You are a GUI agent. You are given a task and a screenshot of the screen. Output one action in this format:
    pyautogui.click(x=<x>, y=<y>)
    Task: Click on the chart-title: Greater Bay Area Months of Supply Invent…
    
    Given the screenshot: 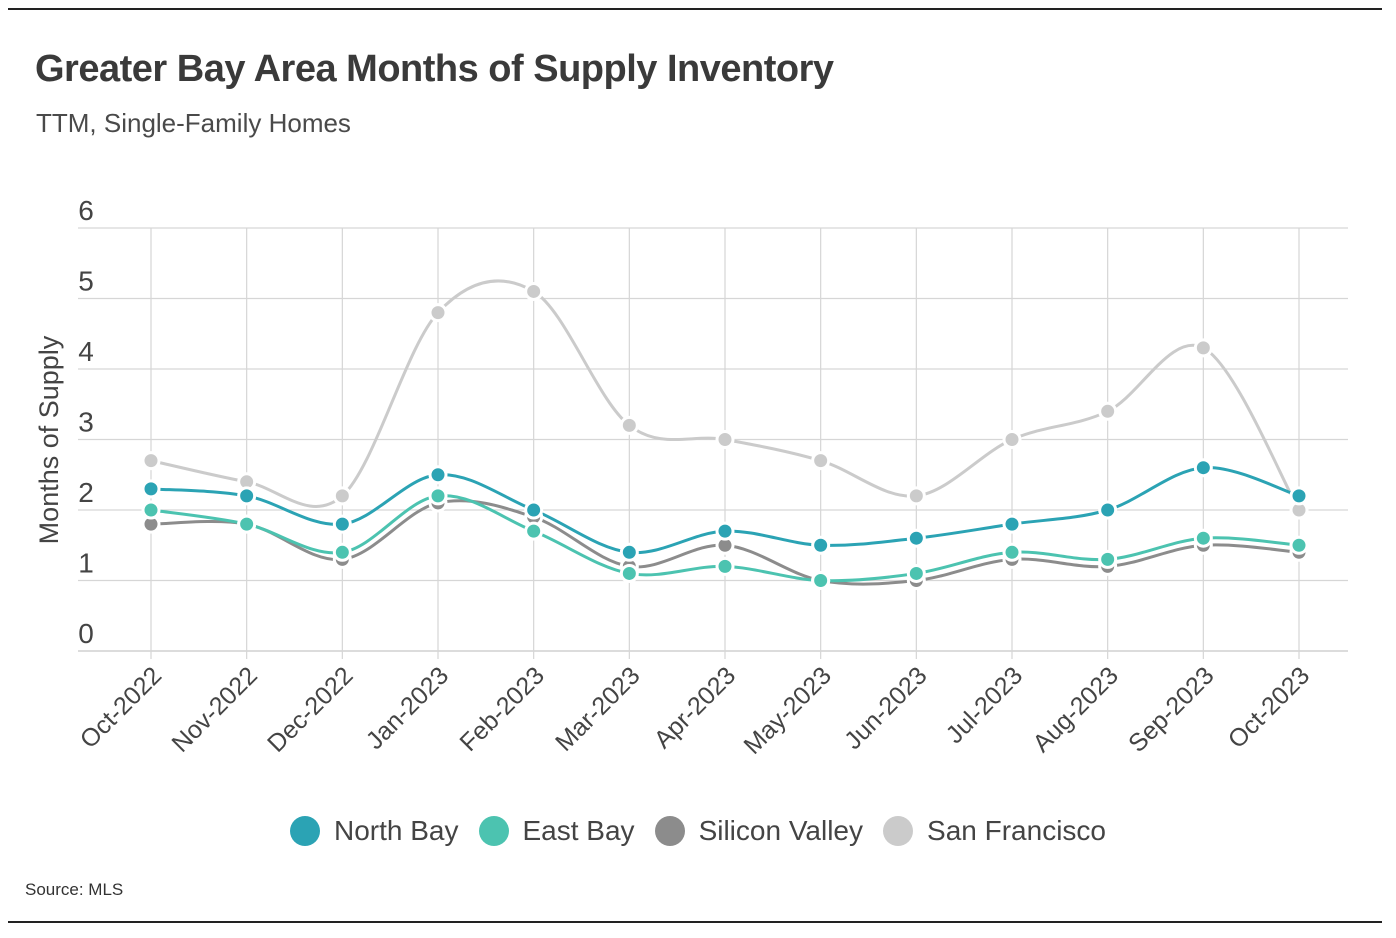 What is the action you would take?
    pyautogui.click(x=434, y=69)
    